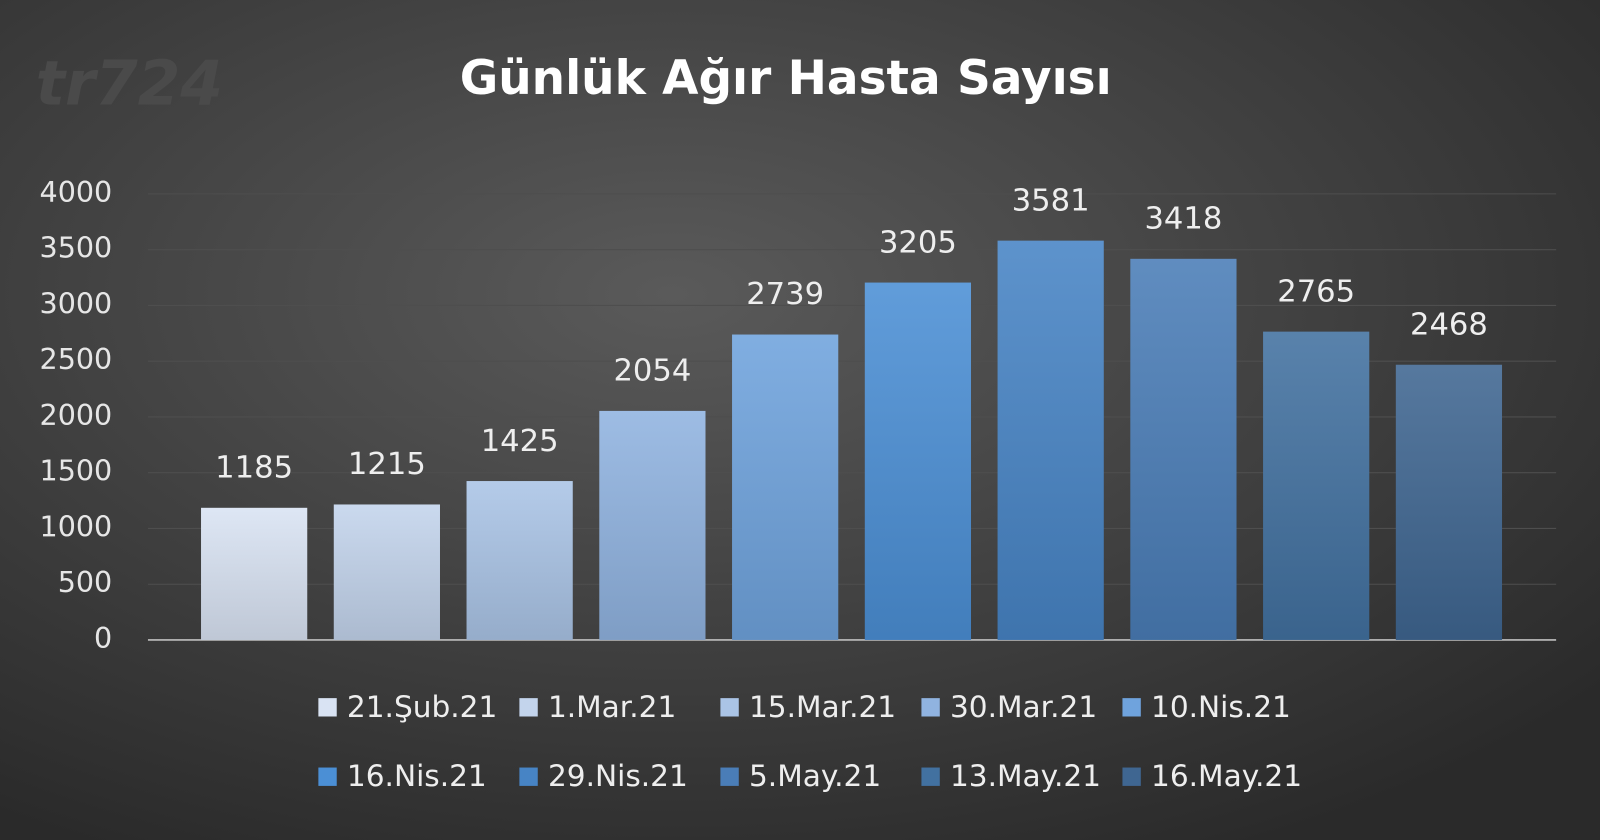 The width and height of the screenshot is (1600, 840). What do you see at coordinates (1023, 707) in the screenshot?
I see `legend-label: 30.Mar.21` at bounding box center [1023, 707].